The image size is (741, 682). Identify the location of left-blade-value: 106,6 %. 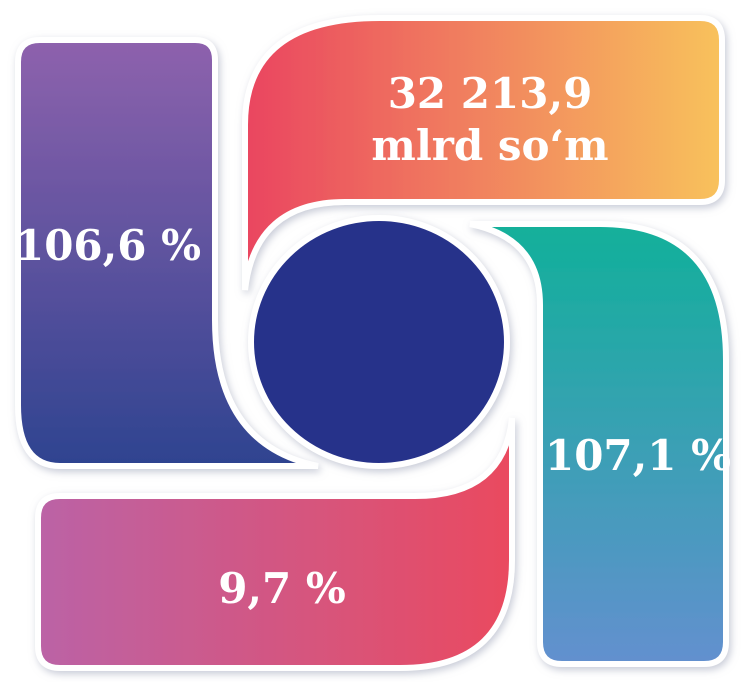
(108, 245).